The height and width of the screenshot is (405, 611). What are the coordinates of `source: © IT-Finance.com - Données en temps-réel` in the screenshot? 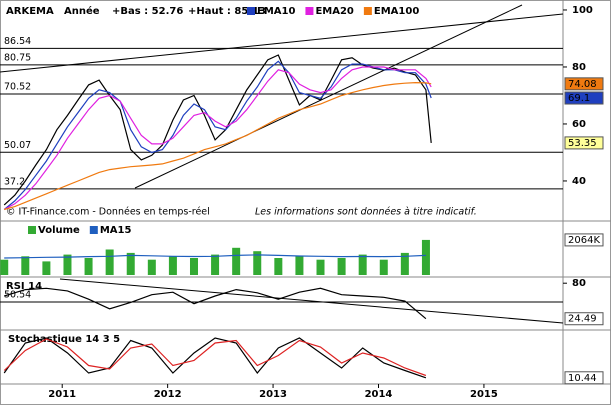 It's located at (108, 212).